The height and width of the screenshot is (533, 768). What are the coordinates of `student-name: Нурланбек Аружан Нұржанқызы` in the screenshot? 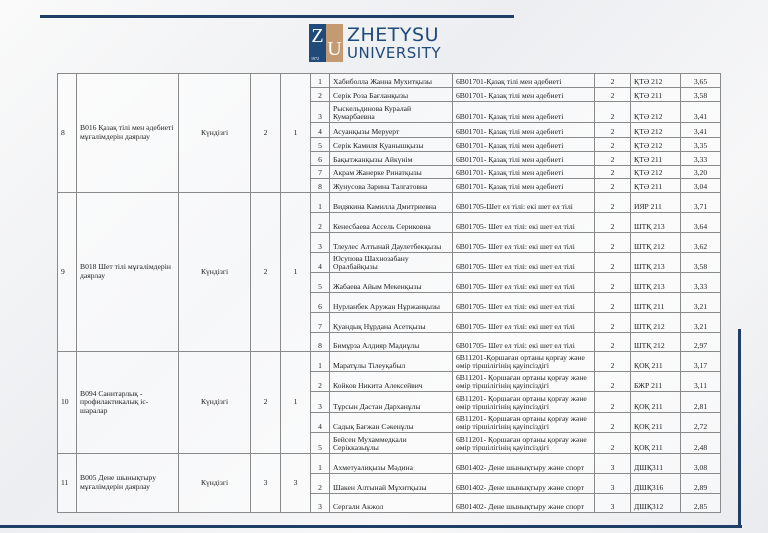 It's located at (391, 302).